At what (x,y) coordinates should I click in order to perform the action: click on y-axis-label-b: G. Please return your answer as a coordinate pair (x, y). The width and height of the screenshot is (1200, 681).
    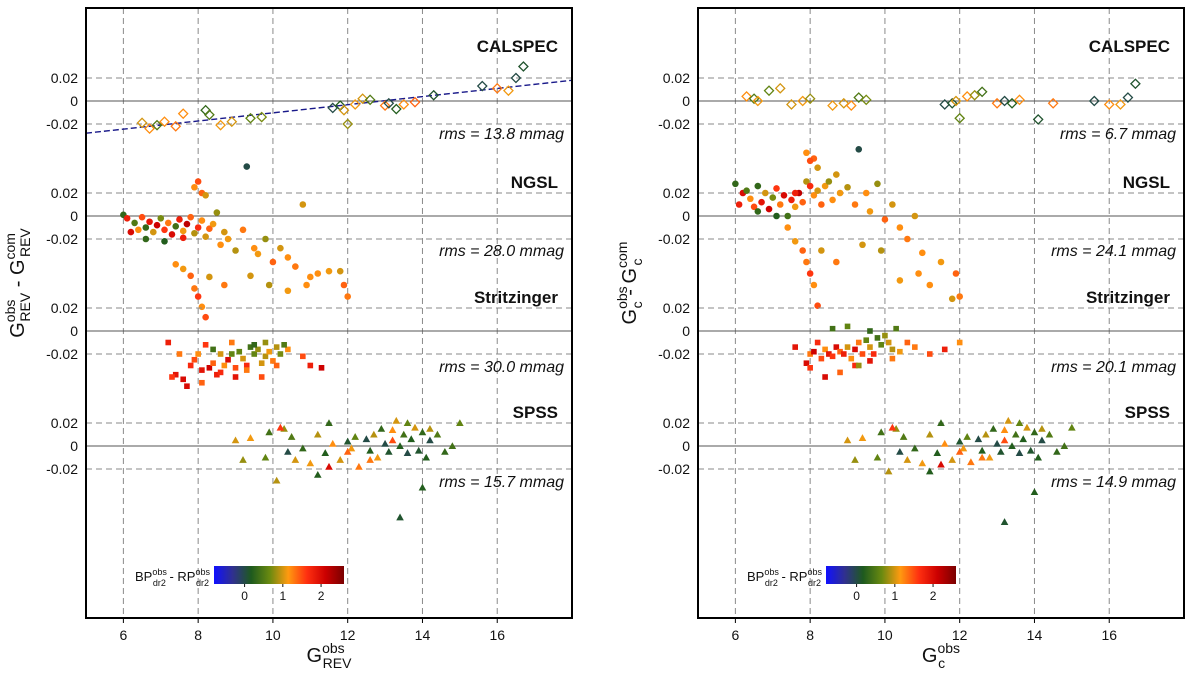
    Looking at the image, I should click on (630, 276).